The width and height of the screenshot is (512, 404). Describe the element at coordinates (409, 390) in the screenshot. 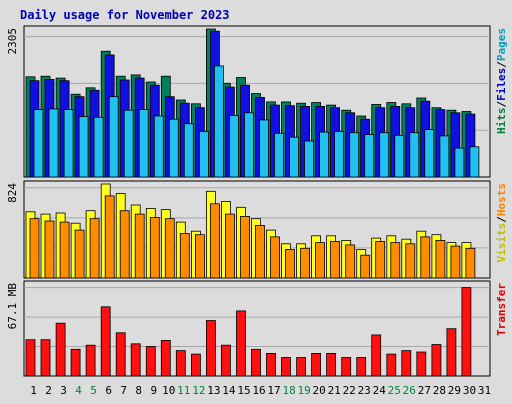

I see `x-tick-label: 26` at that location.